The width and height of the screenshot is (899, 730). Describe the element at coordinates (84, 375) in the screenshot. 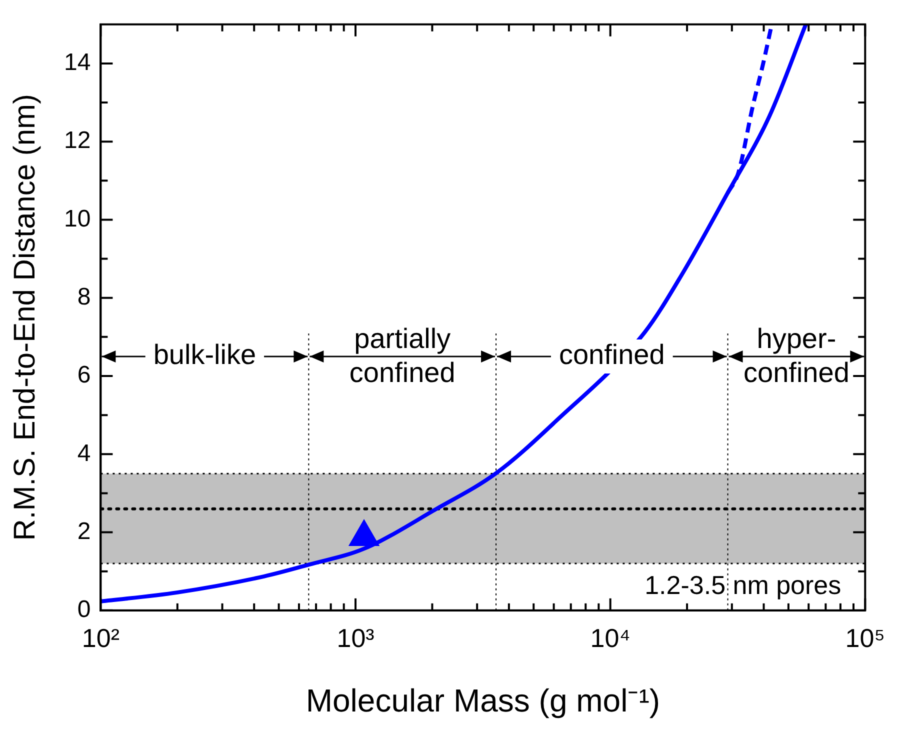

I see `y-tick-label: 6` at that location.